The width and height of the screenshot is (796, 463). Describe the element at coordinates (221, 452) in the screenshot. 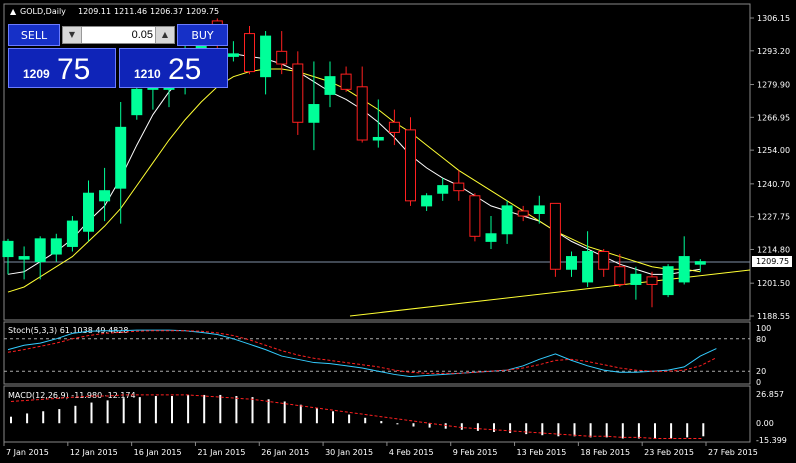

I see `time-tick-label: 21 Jan 2015` at that location.